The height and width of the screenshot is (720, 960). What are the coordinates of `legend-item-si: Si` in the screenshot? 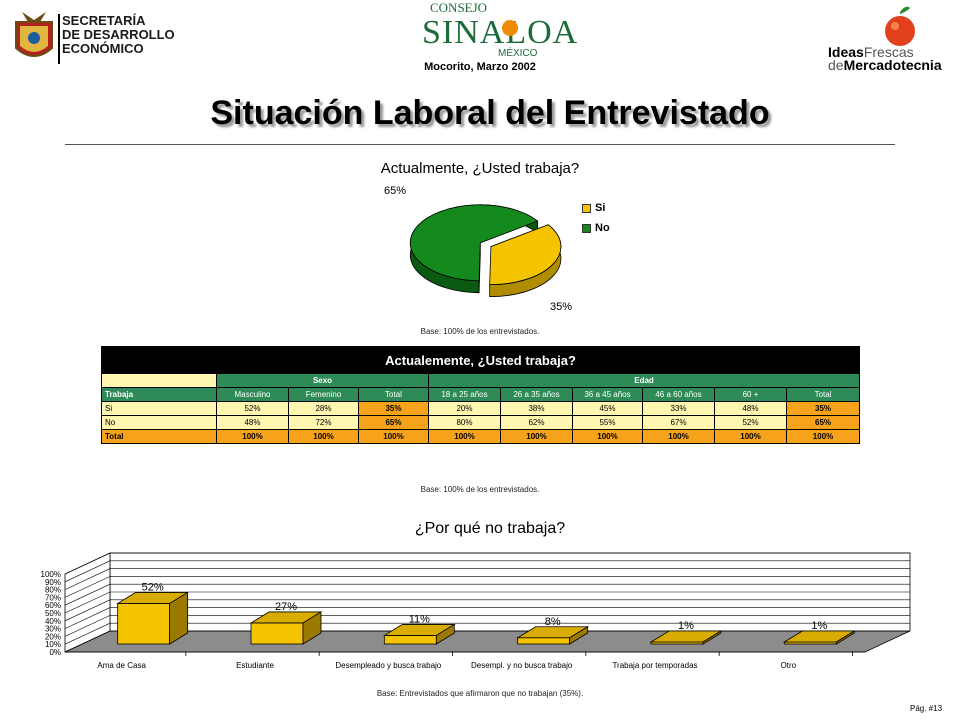 It's located at (596, 208).